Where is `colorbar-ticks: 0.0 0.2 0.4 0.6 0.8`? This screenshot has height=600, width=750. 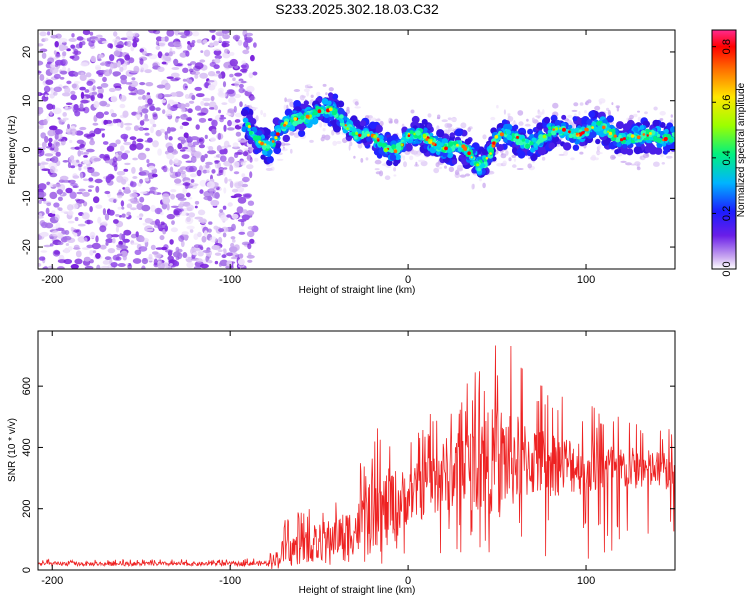 colorbar-ticks: 0.0 0.2 0.4 0.6 0.8 is located at coordinates (722, 158).